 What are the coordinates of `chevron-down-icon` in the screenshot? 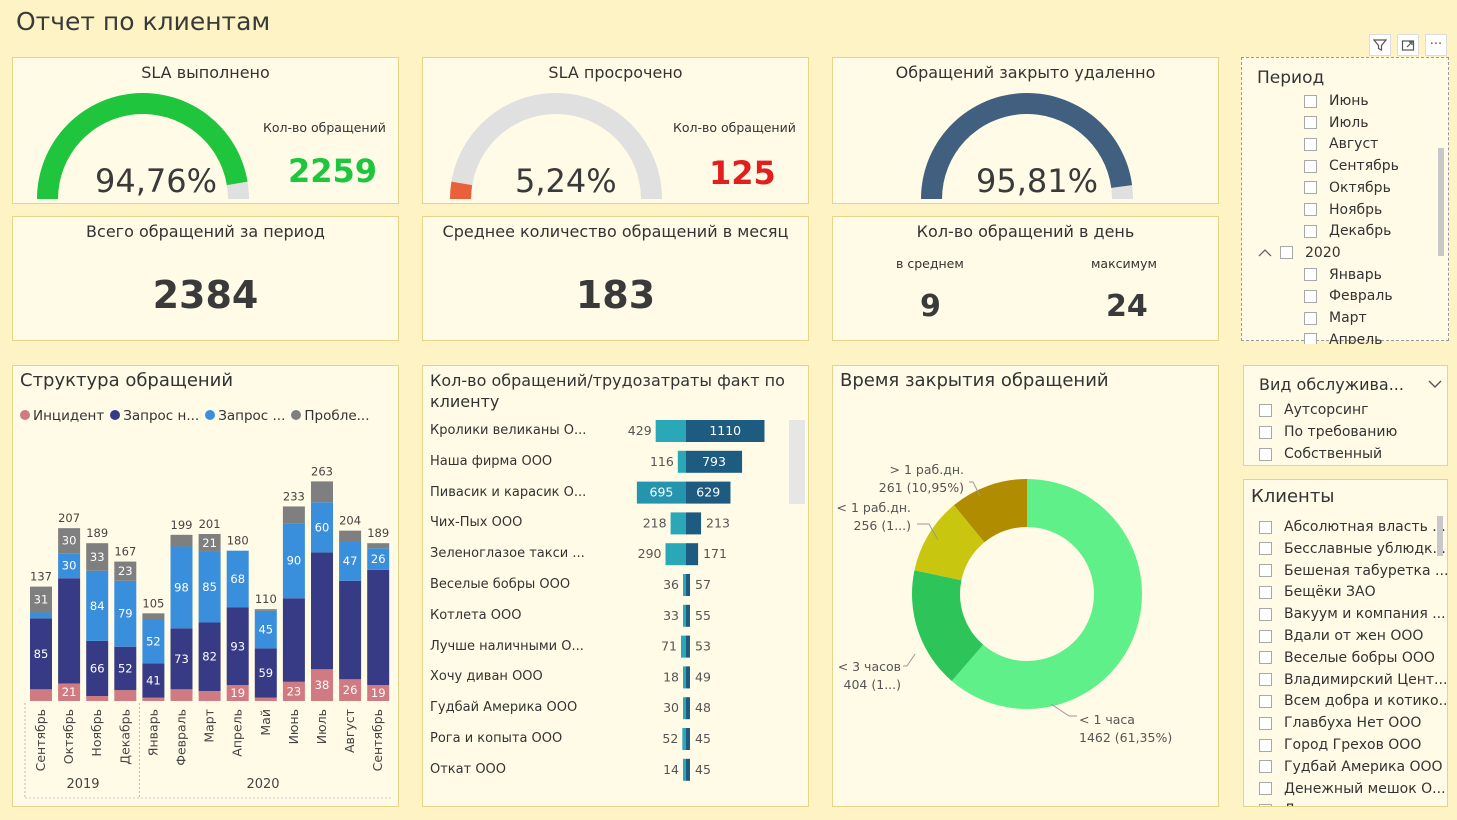 It's located at (1435, 384).